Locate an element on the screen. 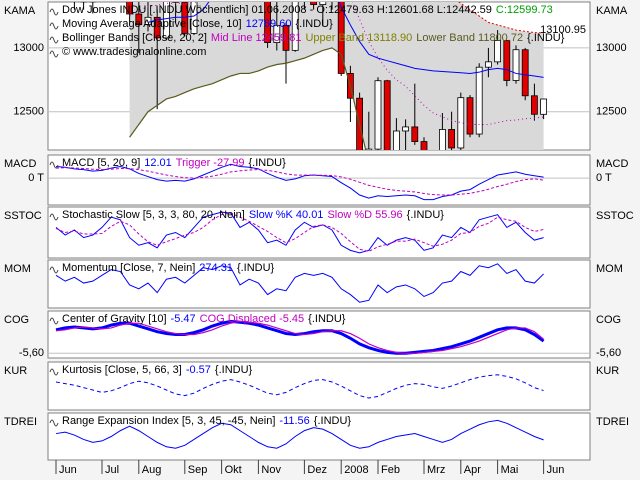 The height and width of the screenshot is (480, 640). legend-entry: Slow %K 40.01 is located at coordinates (286, 215).